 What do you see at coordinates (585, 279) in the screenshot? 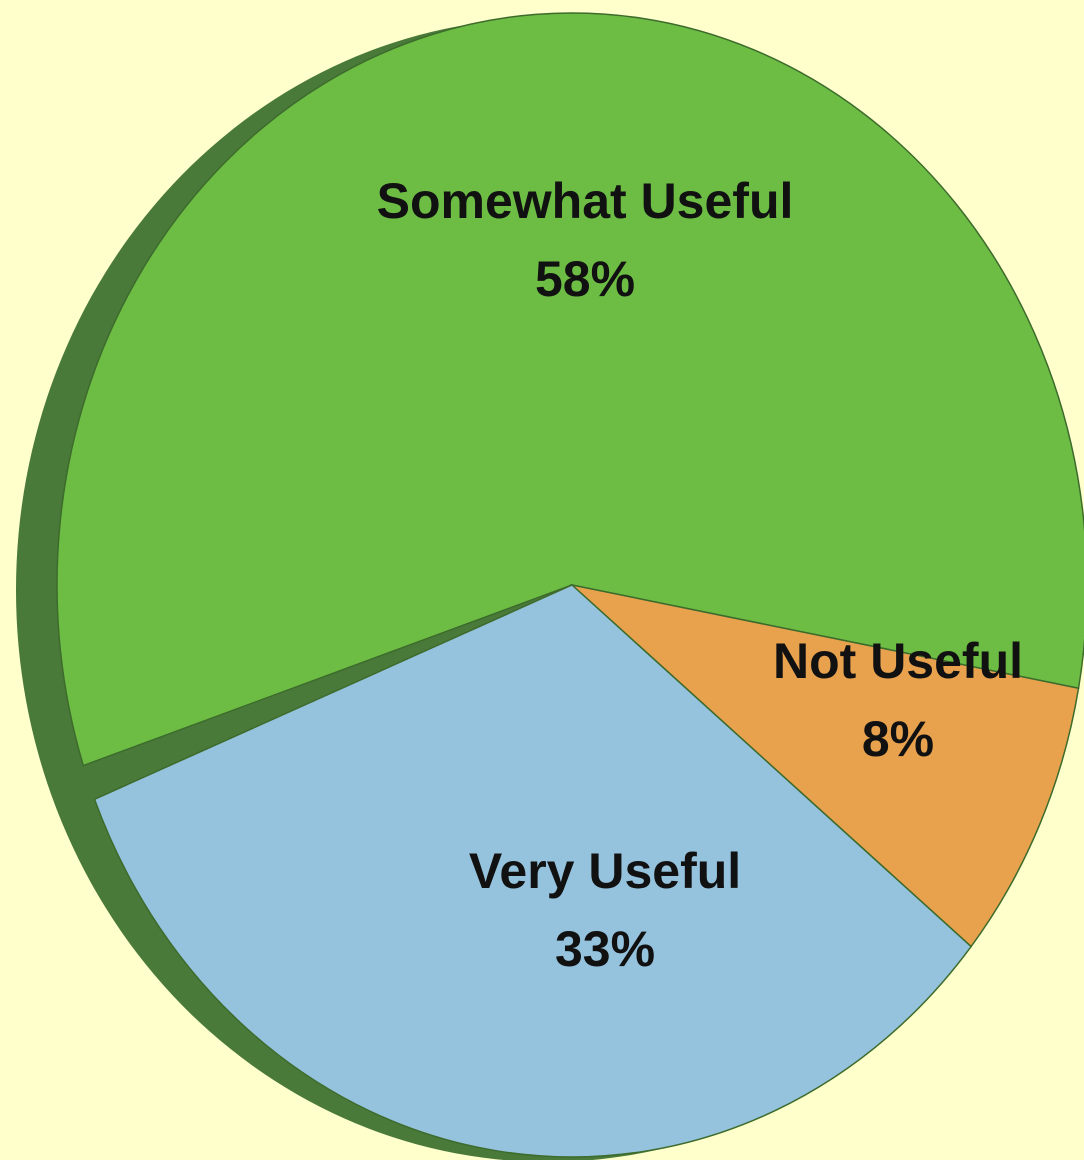
I see `slice-value-label: 58%` at bounding box center [585, 279].